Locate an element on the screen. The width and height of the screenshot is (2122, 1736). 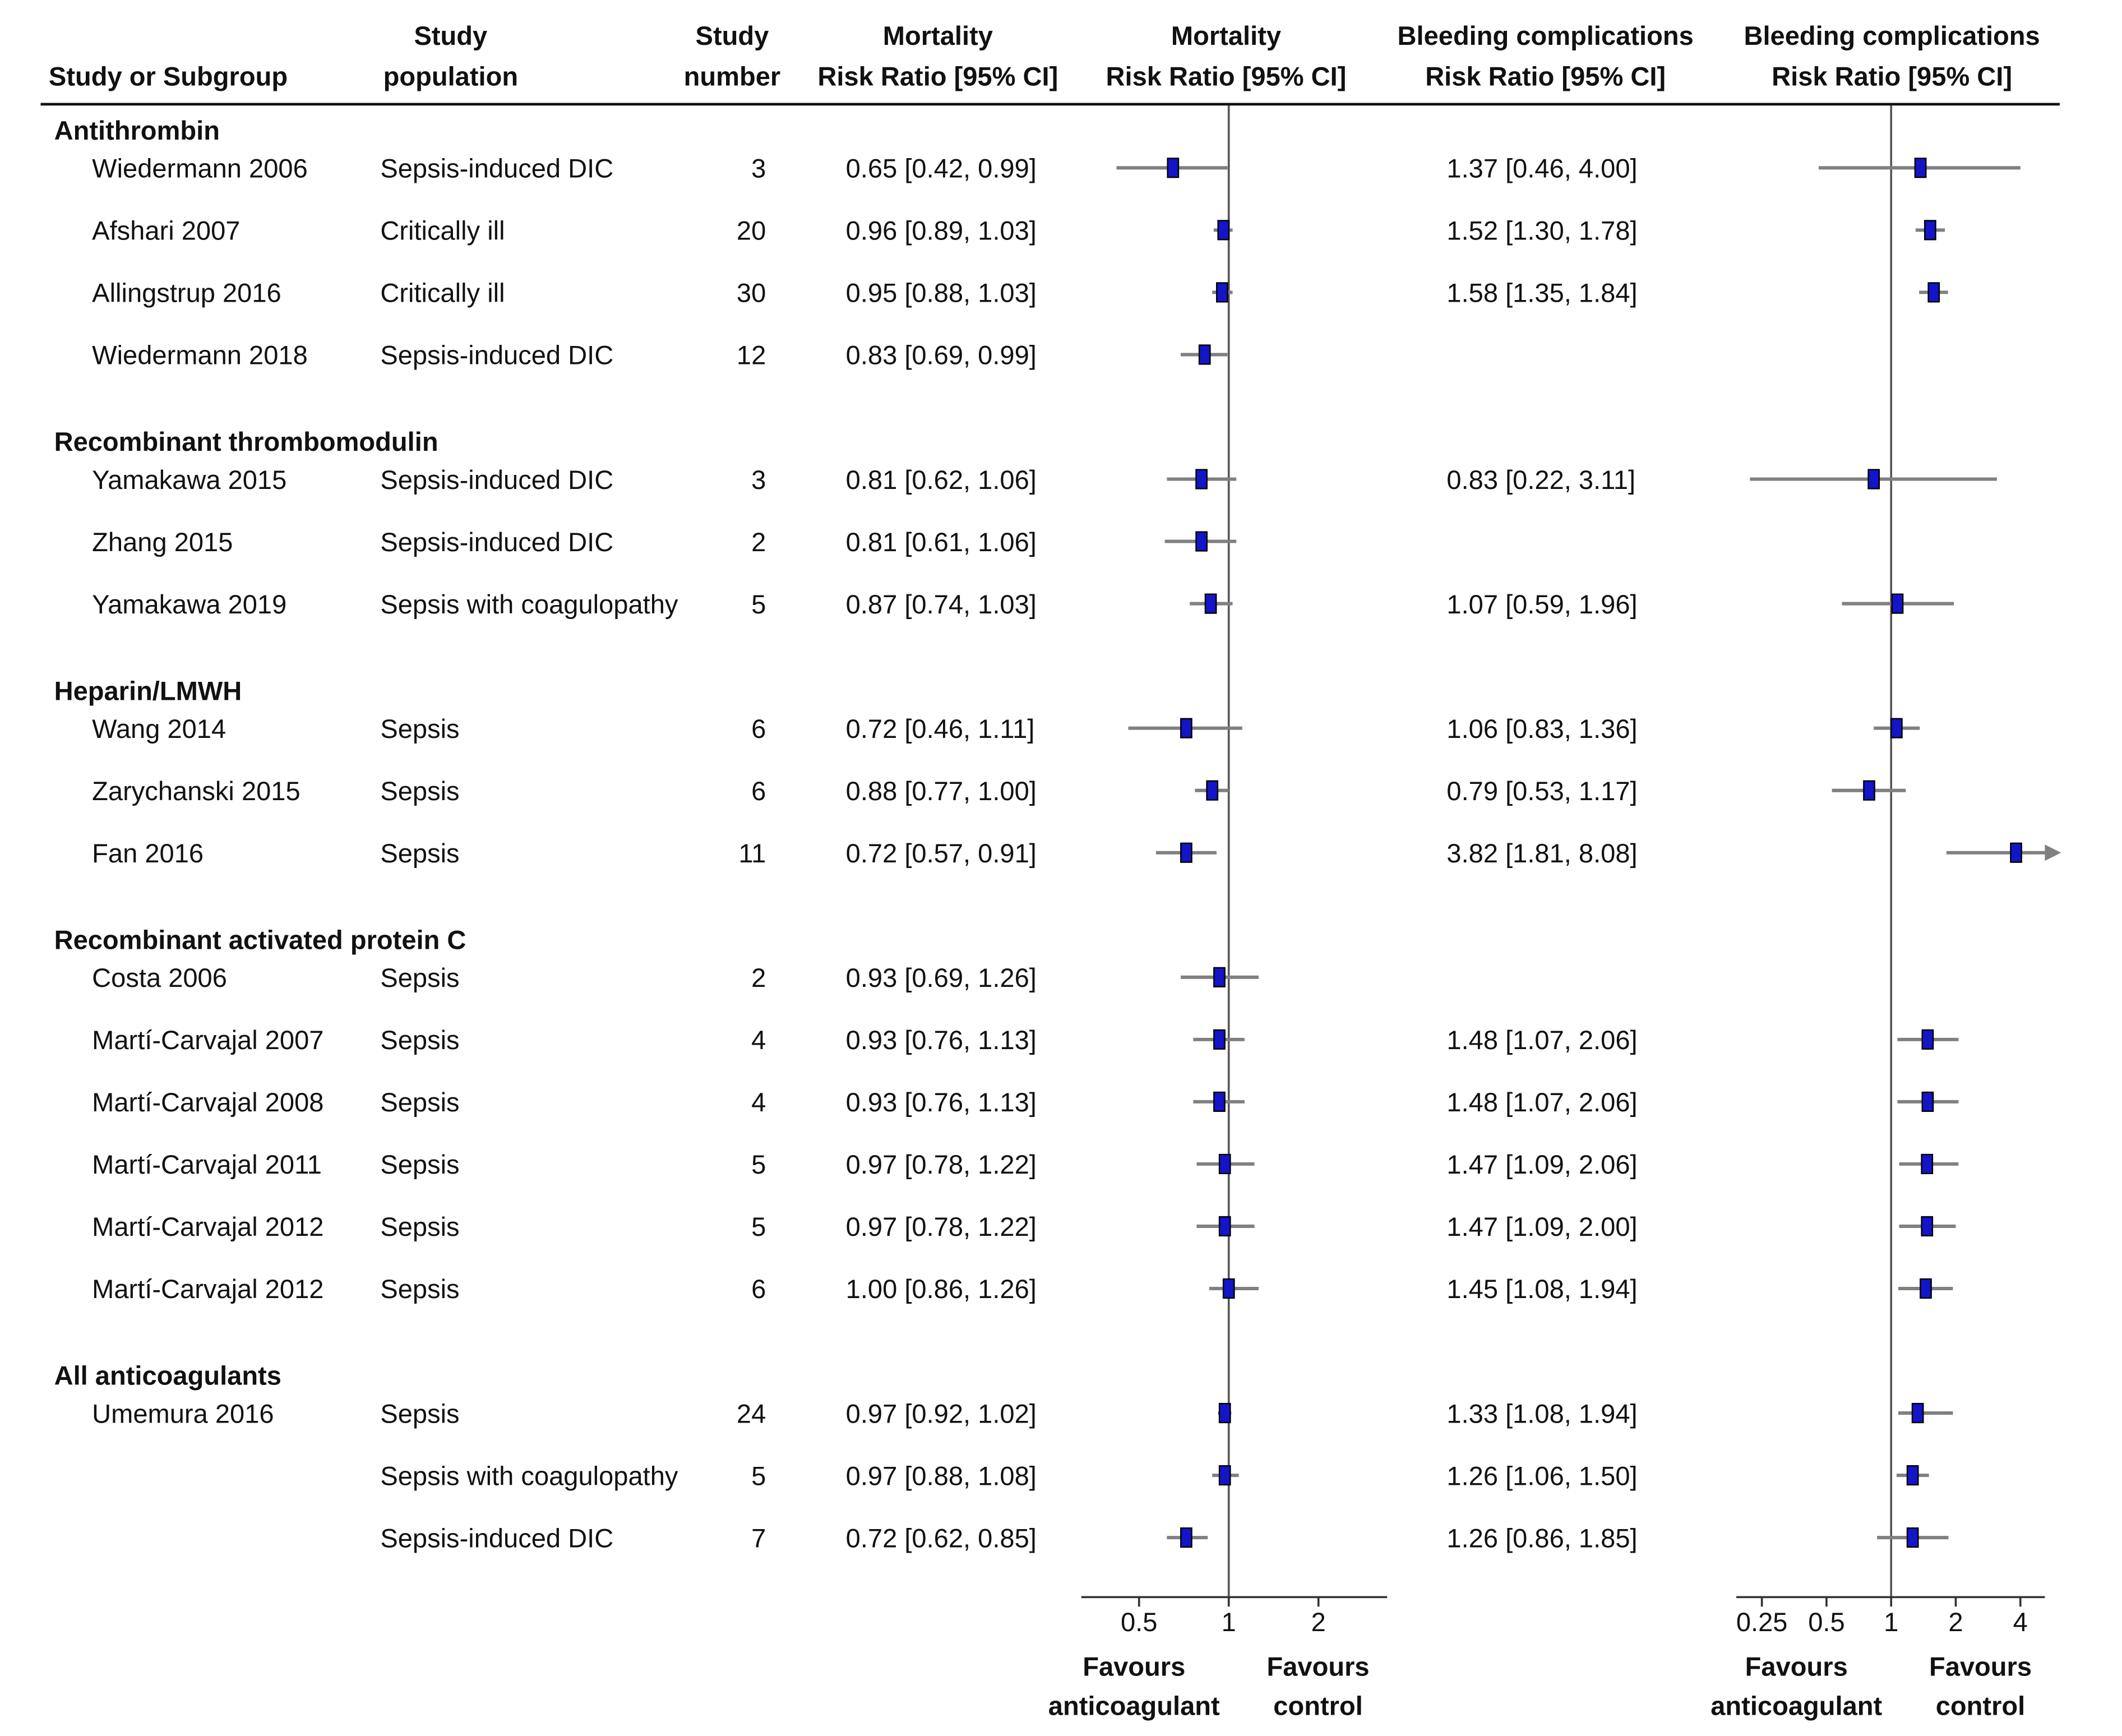
mortality-rr: 0.81 [0.62, 1.06] is located at coordinates (942, 480).